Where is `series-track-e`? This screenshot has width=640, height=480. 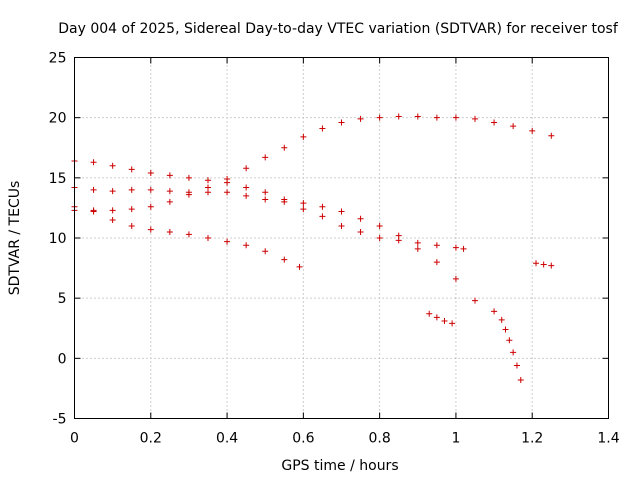
series-track-e is located at coordinates (441, 318).